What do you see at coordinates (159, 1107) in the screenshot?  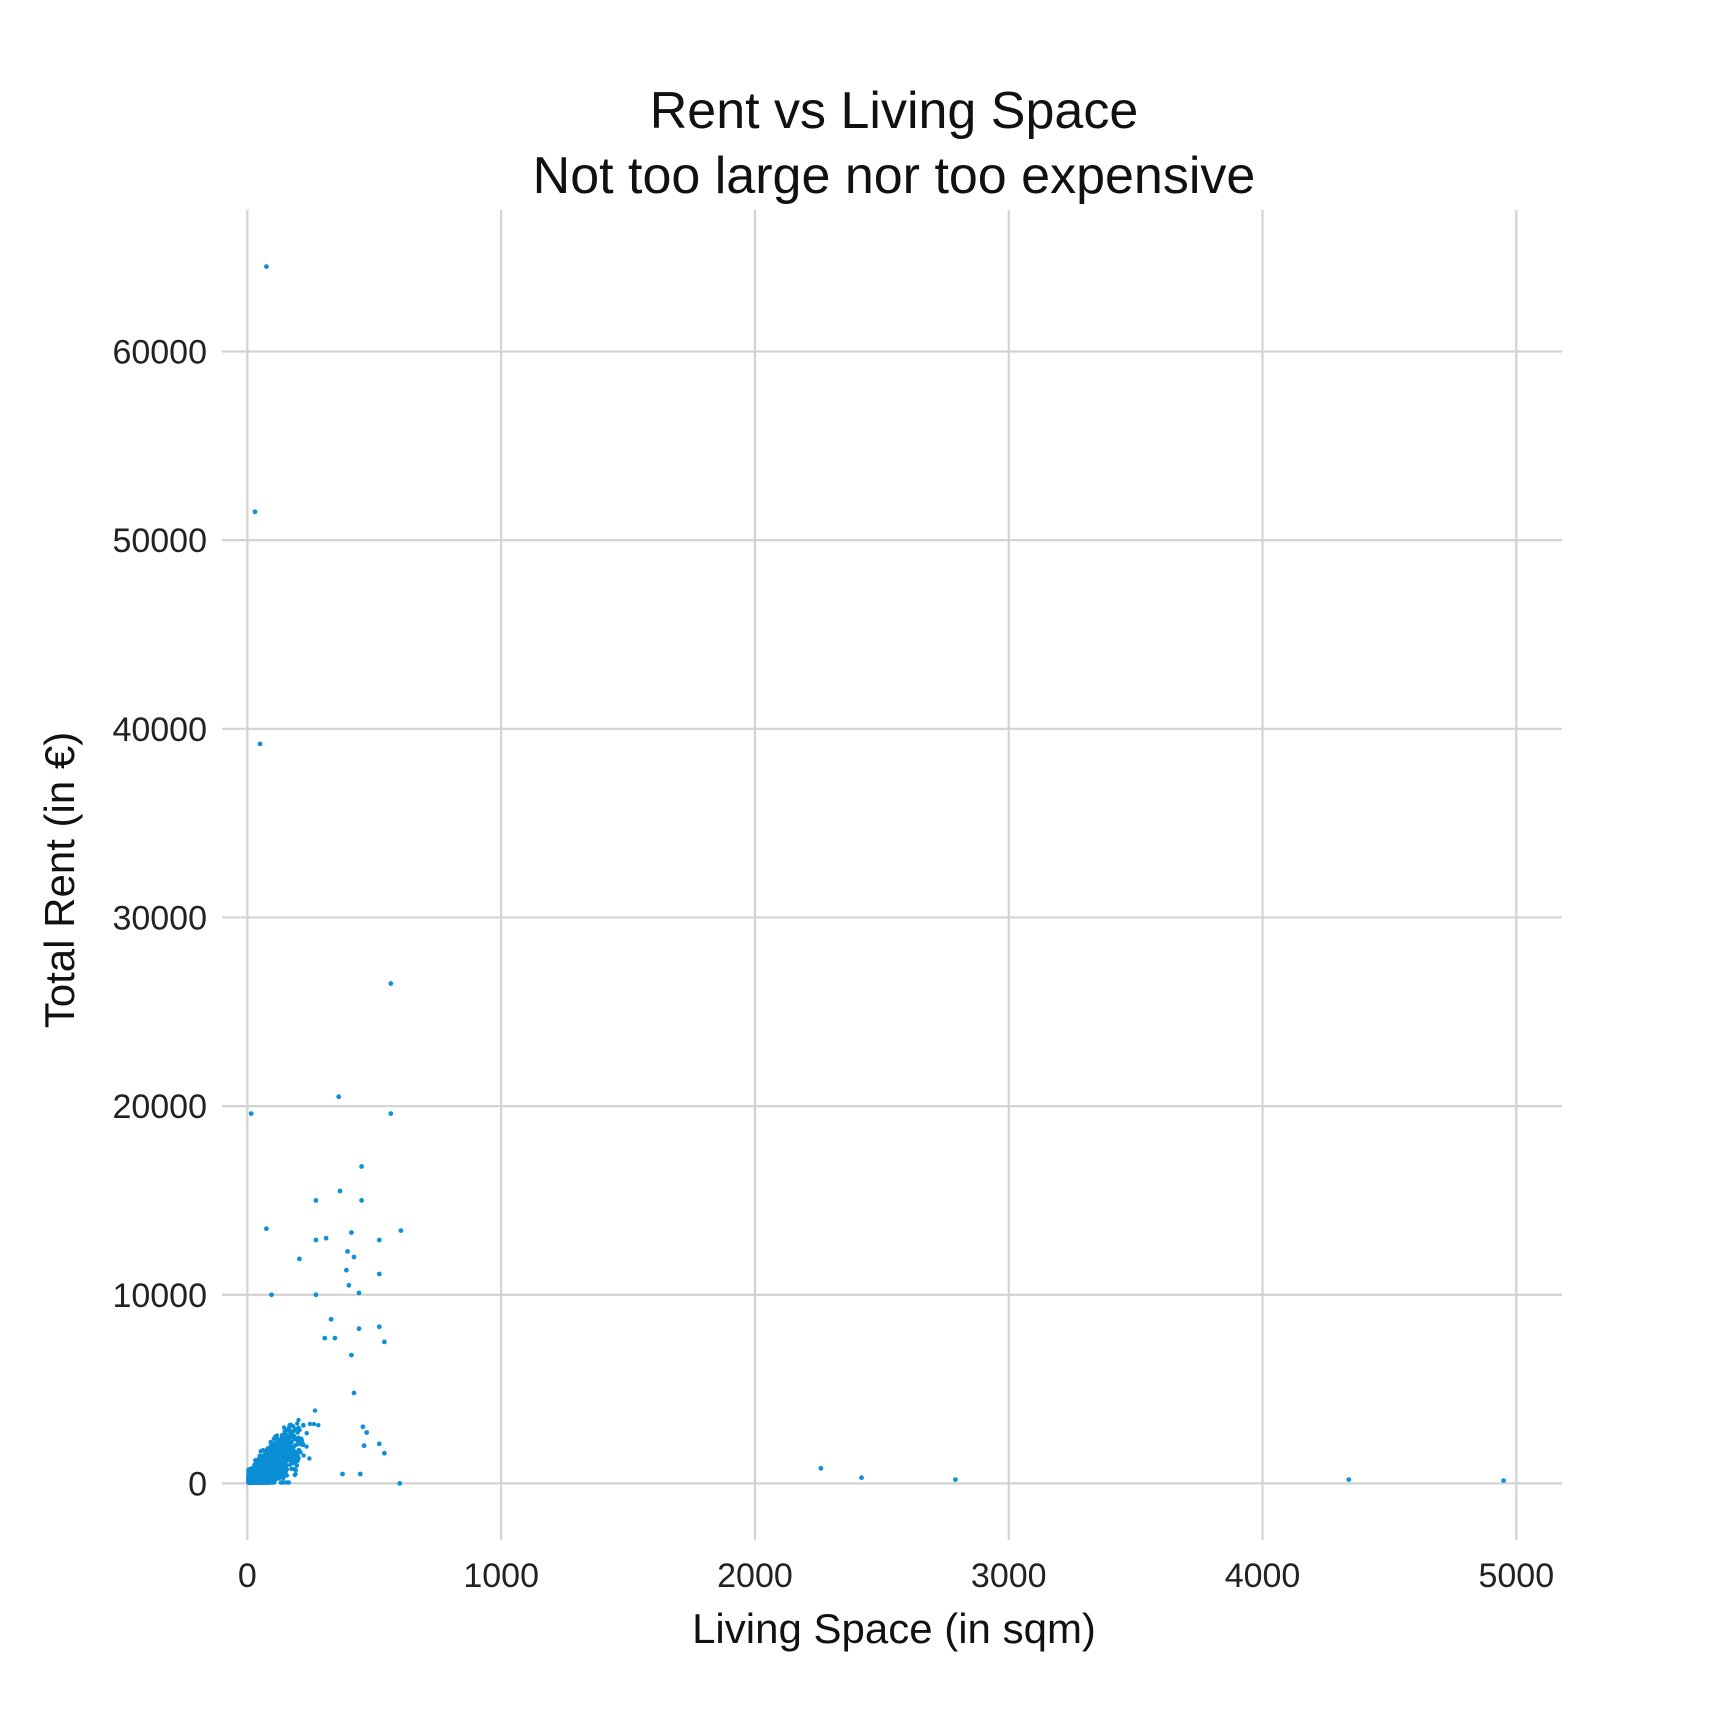 I see `y-tick-label: 20000` at bounding box center [159, 1107].